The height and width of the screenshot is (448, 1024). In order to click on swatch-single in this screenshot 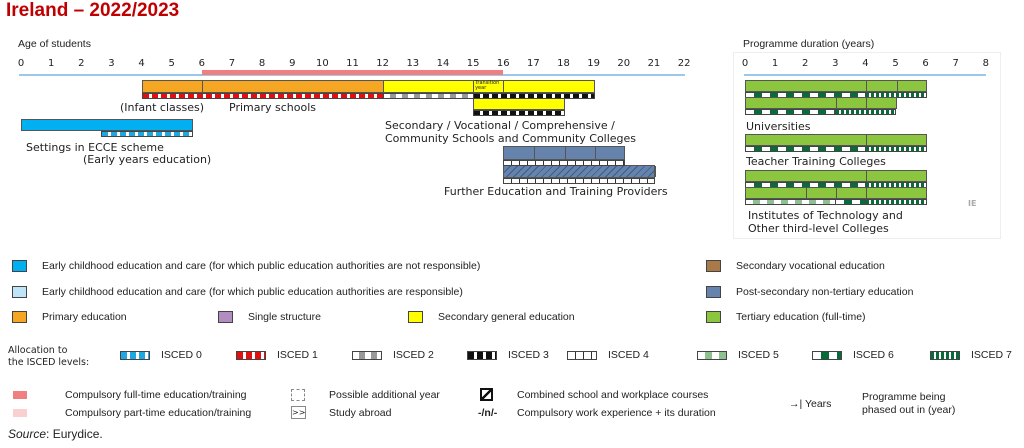, I will do `click(225, 317)`.